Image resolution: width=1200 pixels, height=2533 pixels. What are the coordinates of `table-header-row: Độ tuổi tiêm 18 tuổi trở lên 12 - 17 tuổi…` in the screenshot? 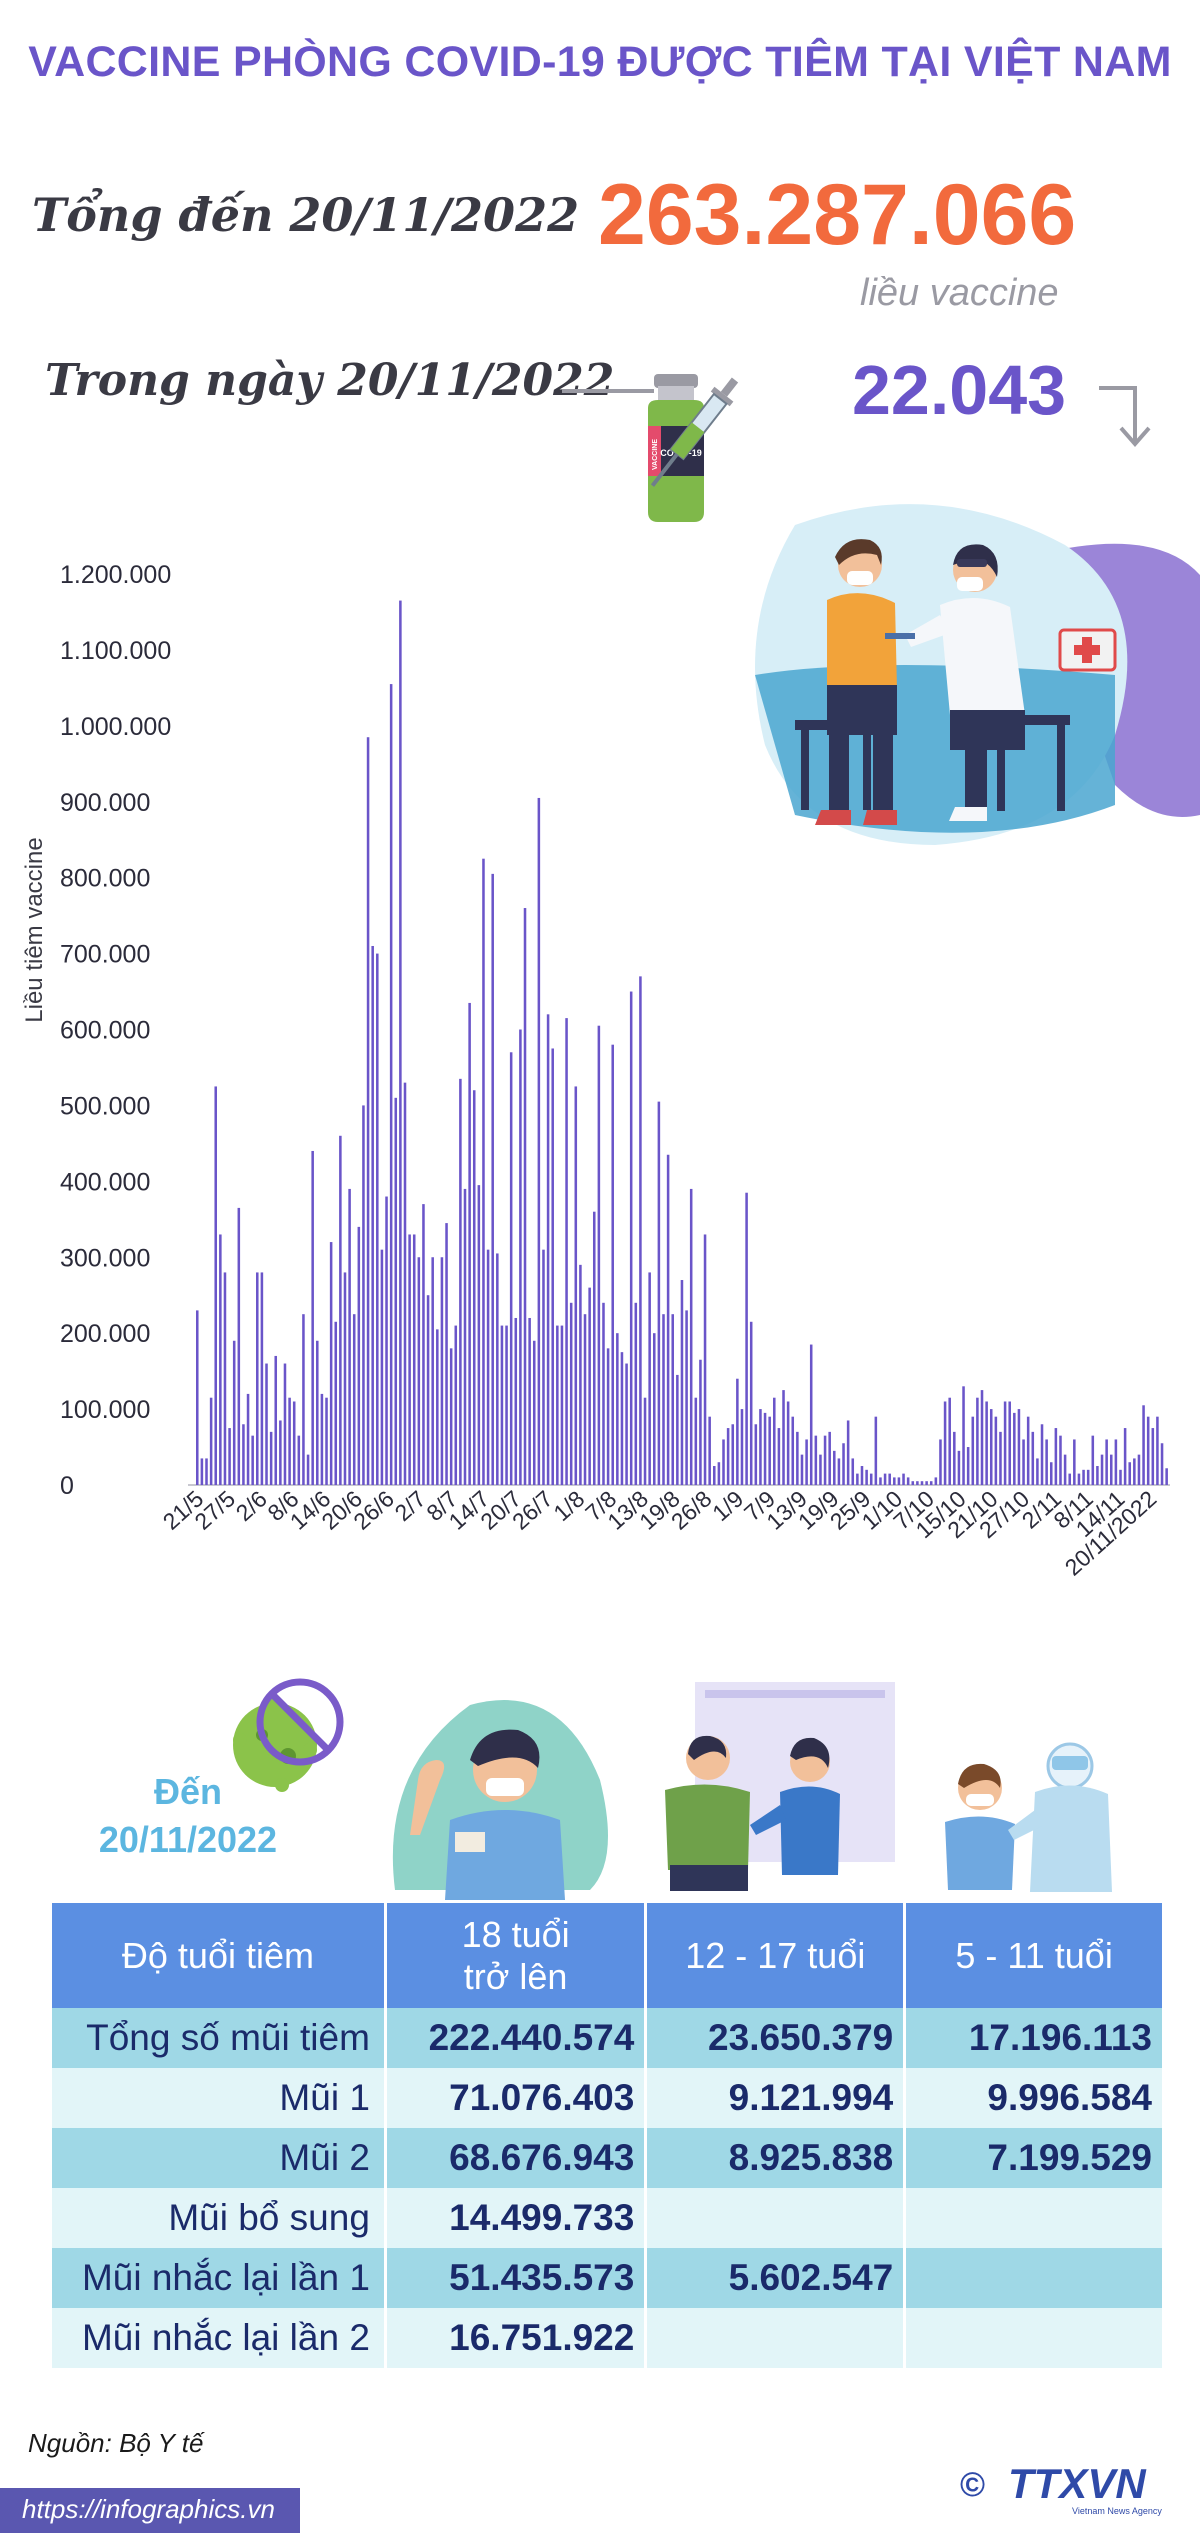 It's located at (607, 1955).